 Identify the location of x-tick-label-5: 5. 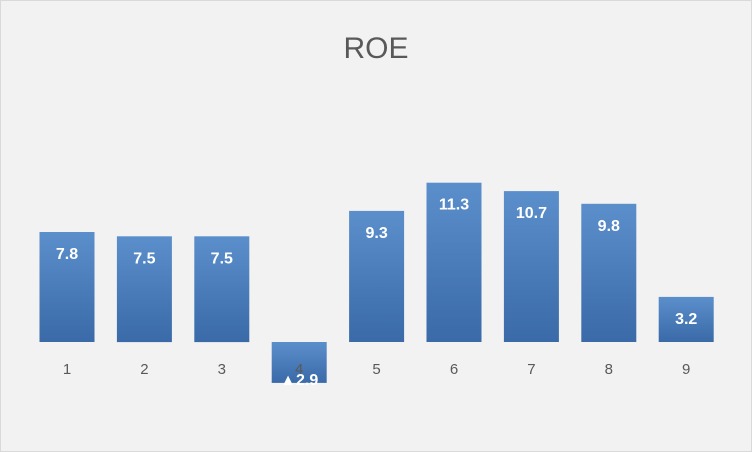
(376, 369).